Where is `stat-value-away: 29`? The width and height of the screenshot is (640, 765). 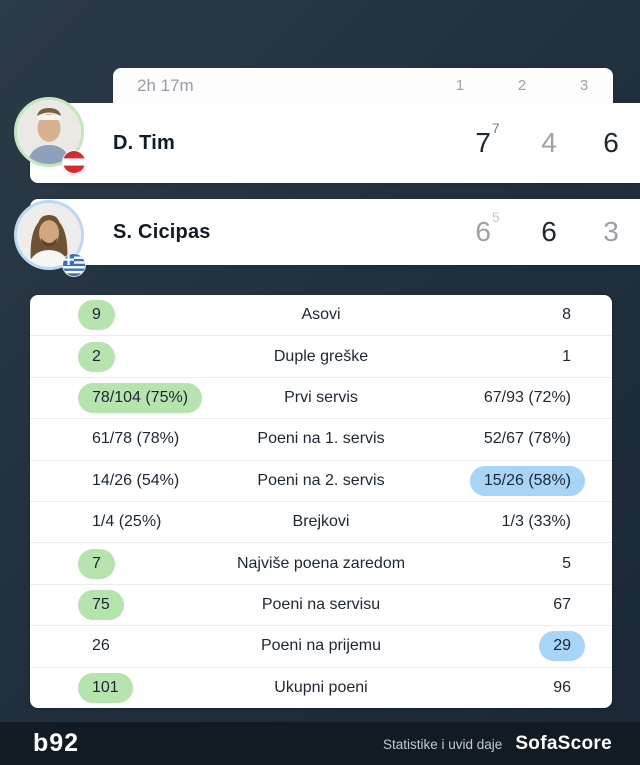 stat-value-away: 29 is located at coordinates (496, 646).